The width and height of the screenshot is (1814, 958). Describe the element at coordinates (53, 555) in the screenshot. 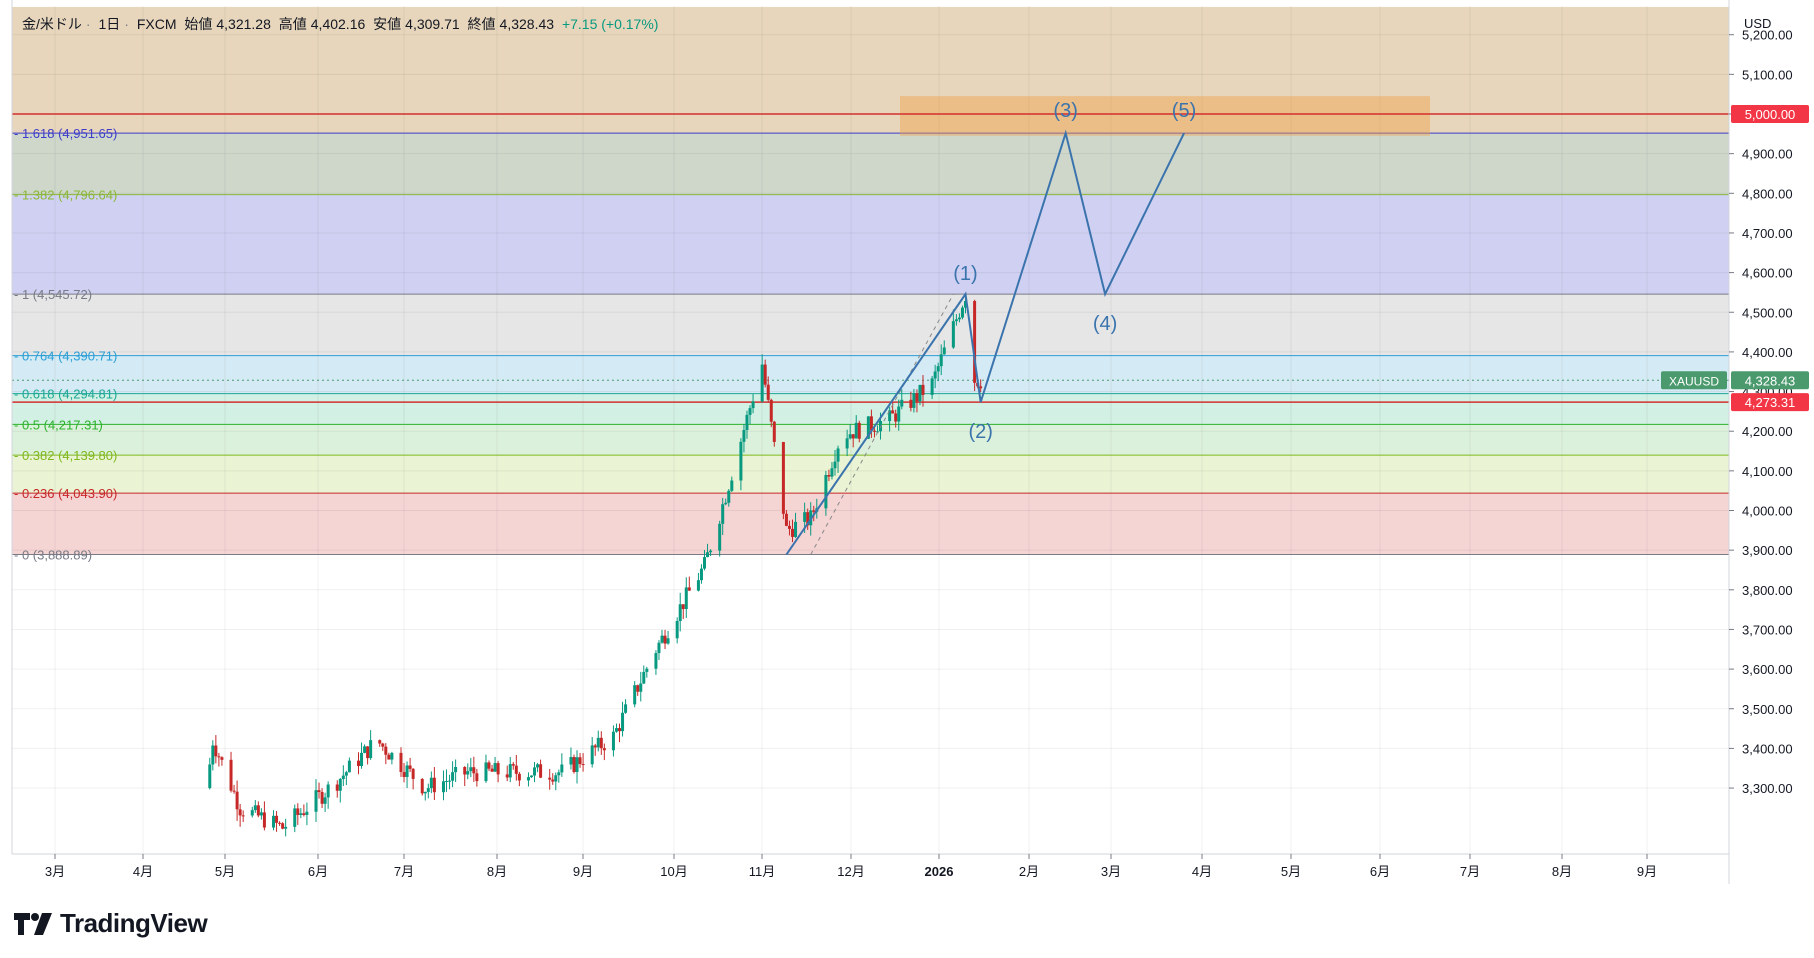

I see `fib-level-label: - 0 (3,888.89)` at that location.